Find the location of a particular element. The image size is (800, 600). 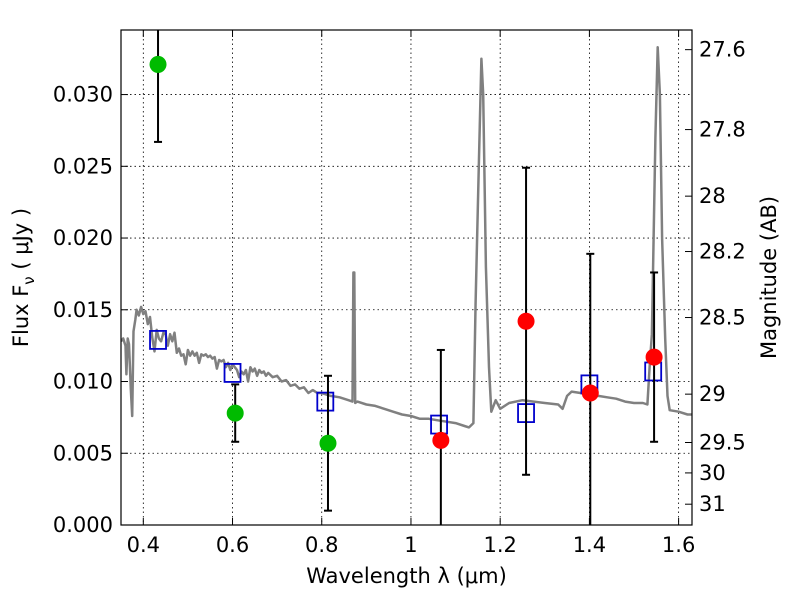

y2-tick-label: 30 is located at coordinates (712, 473).